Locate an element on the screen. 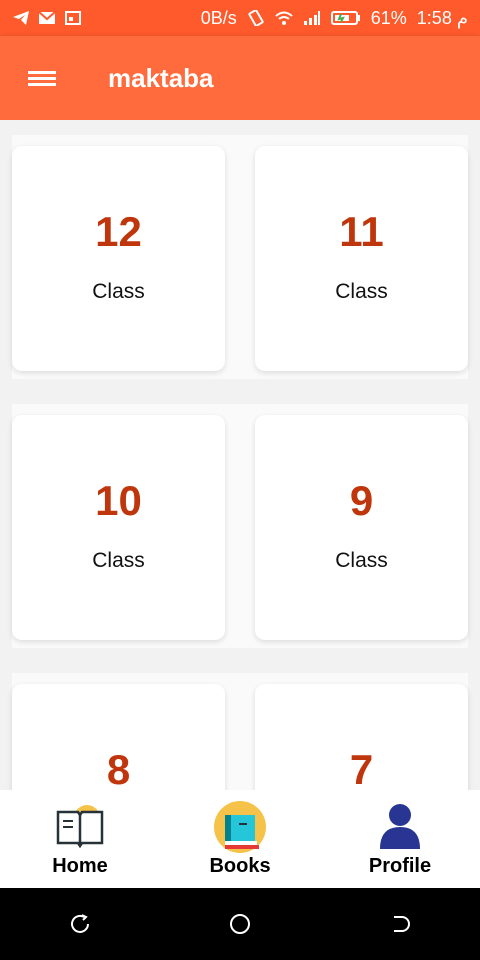 The height and width of the screenshot is (960, 480). nav-profile: Profile is located at coordinates (400, 839).